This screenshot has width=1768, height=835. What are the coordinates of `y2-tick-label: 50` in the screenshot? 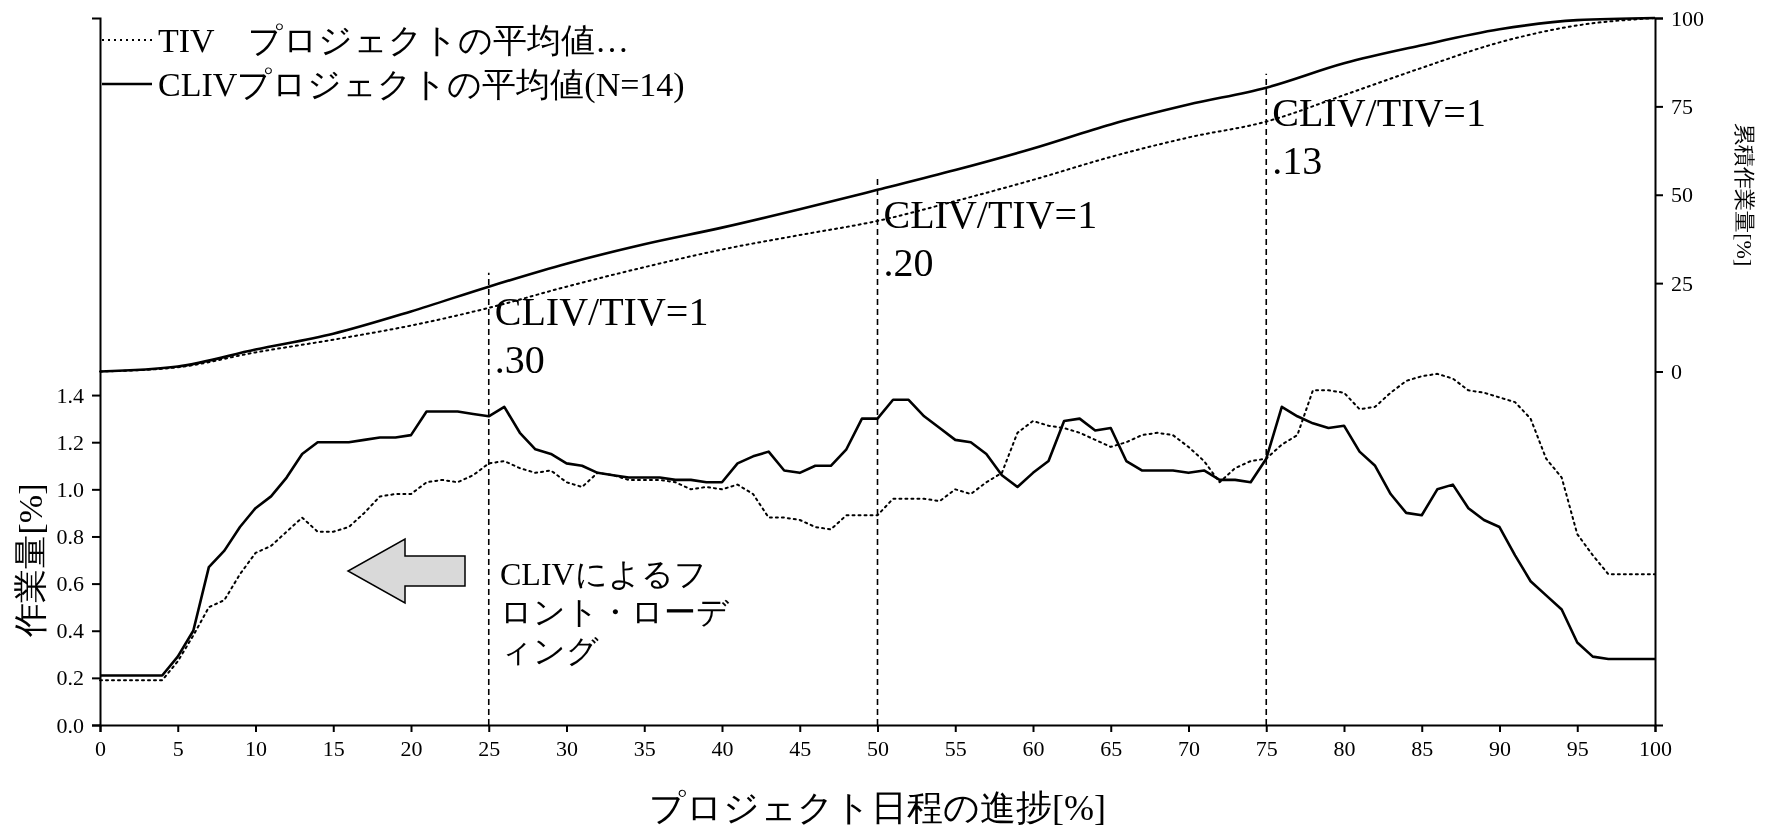 It's located at (1682, 195).